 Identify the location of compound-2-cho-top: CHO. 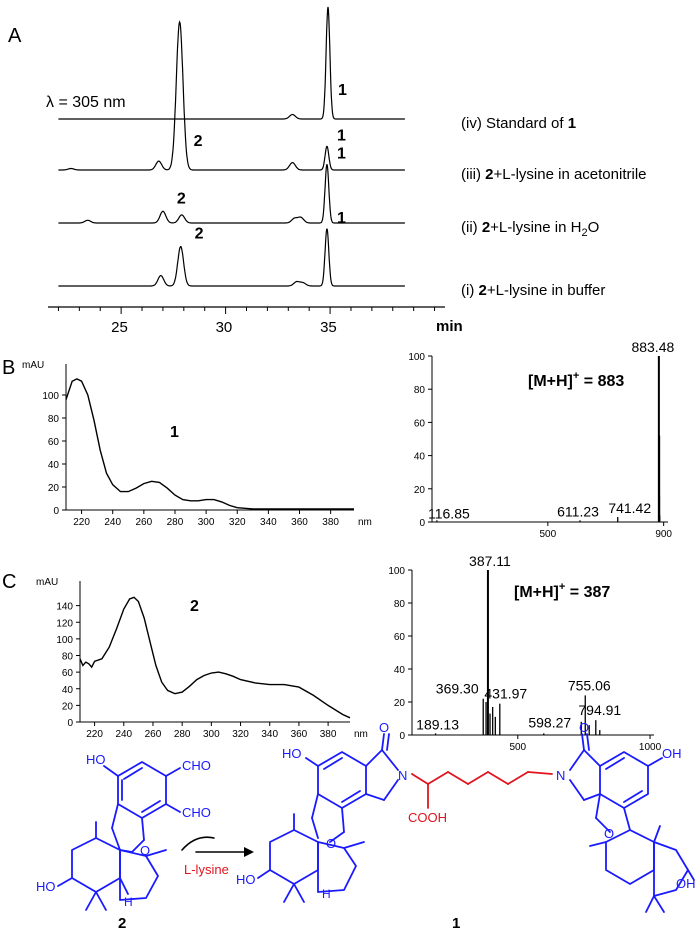
(196, 765).